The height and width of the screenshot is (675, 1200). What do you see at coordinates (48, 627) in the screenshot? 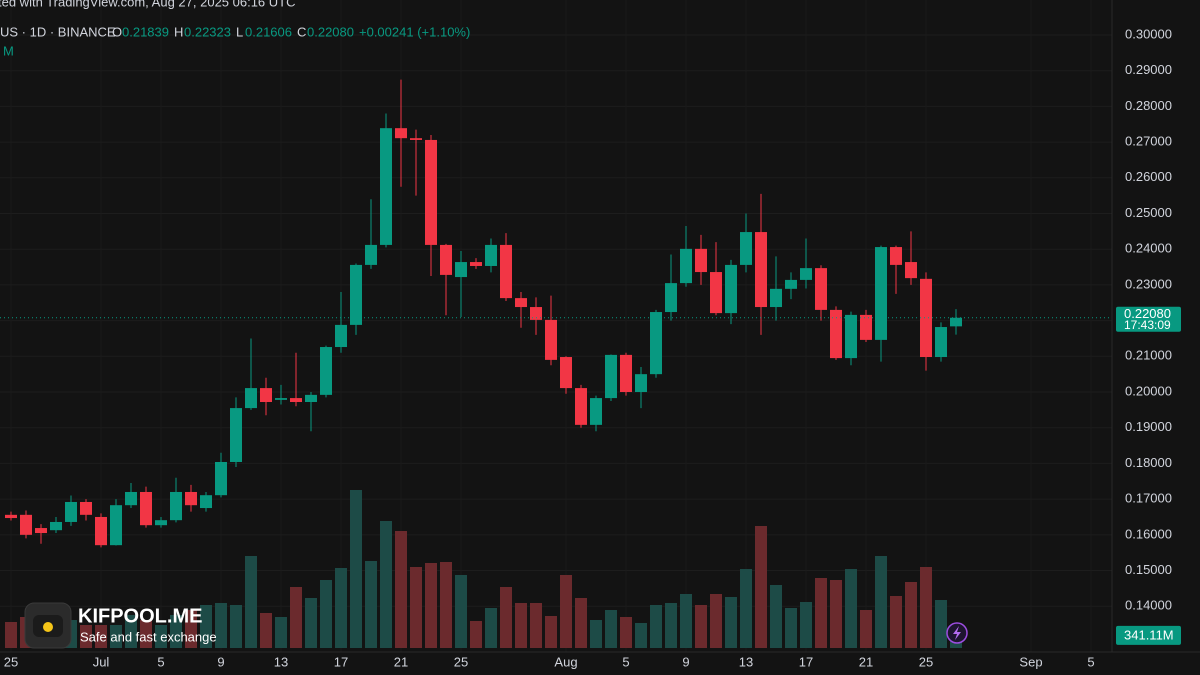
I see `watermark-dot` at bounding box center [48, 627].